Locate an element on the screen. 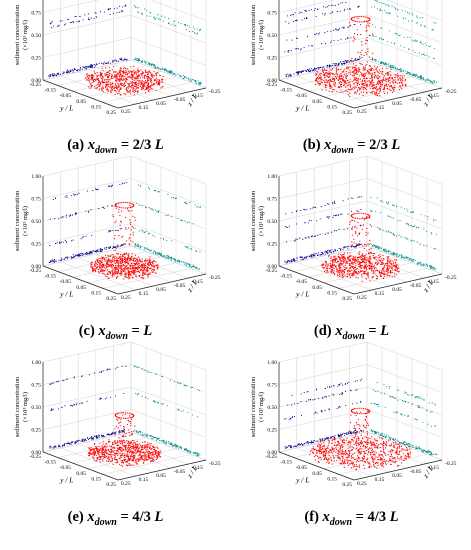 The height and width of the screenshot is (550, 471). y-axis-line is located at coordinates (316, 94).